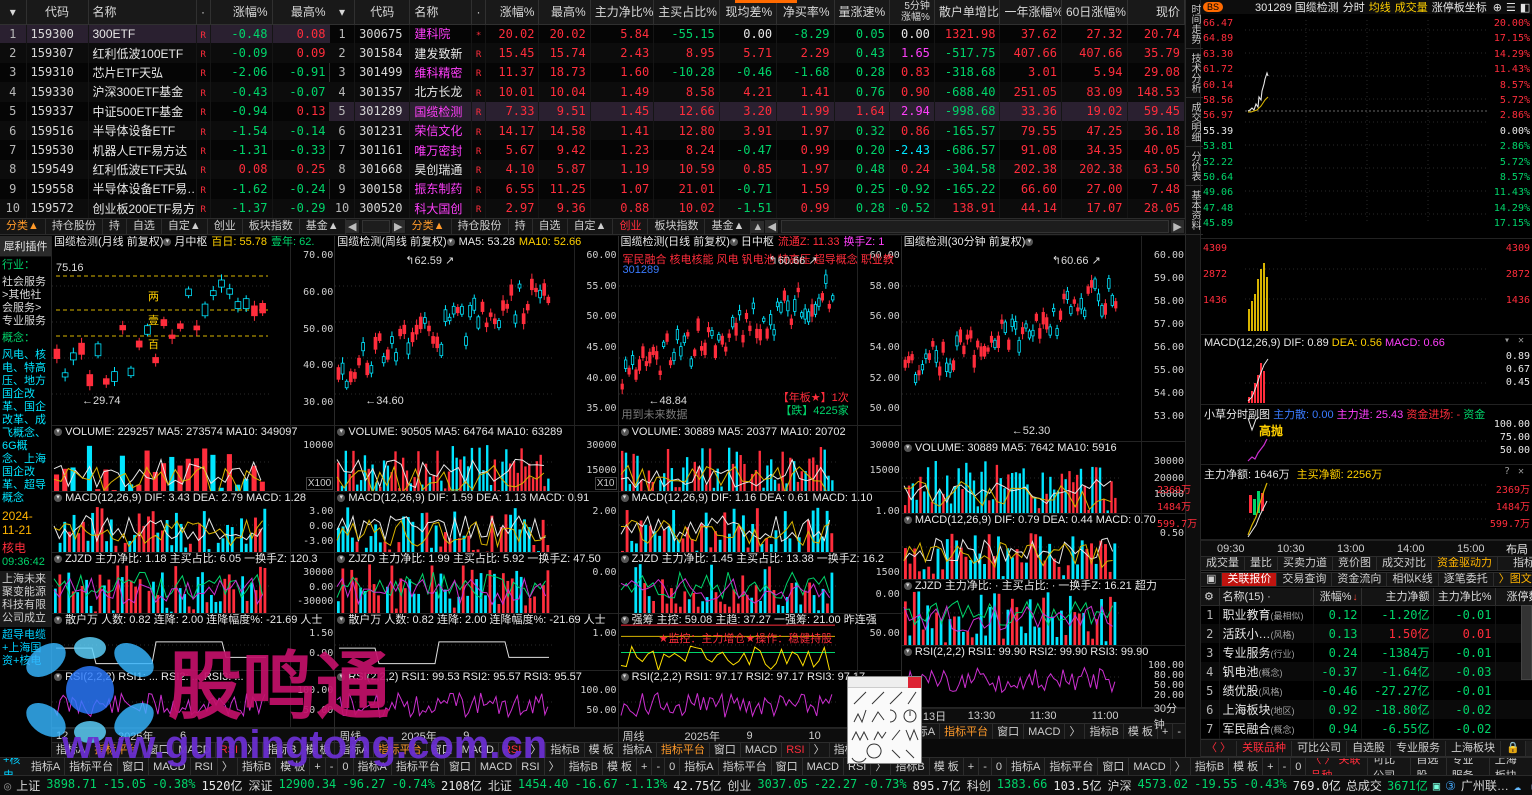 Image resolution: width=1532 pixels, height=795 pixels. Describe the element at coordinates (1388, 766) in the screenshot. I see `botbar-rtab-0: 可比公司` at that location.